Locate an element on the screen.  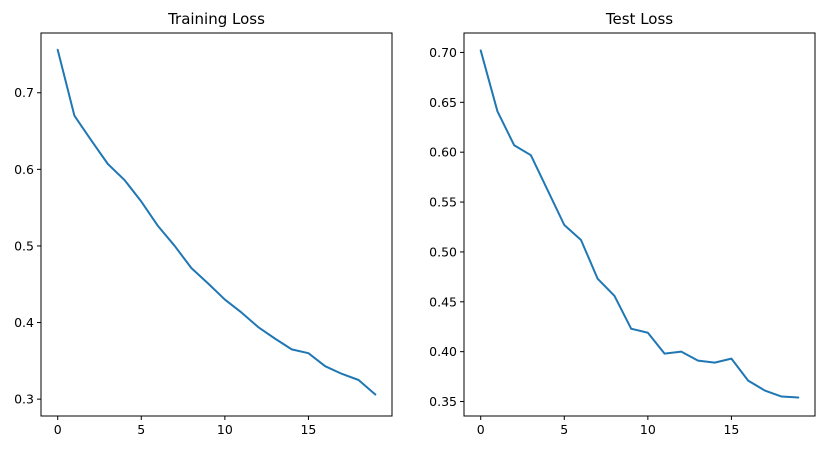
y-tick-label: 0.50 is located at coordinates (443, 251).